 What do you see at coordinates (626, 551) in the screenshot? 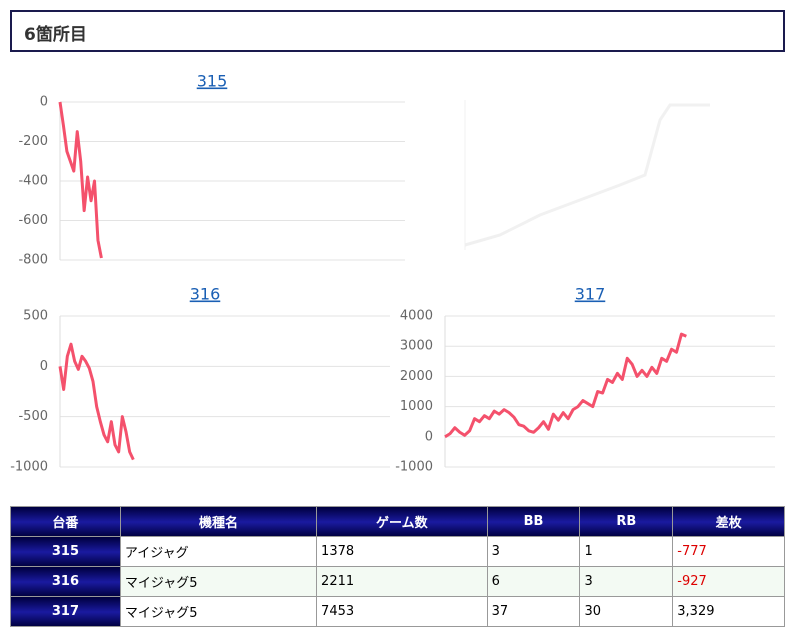
I see `table-cell: 1` at bounding box center [626, 551].